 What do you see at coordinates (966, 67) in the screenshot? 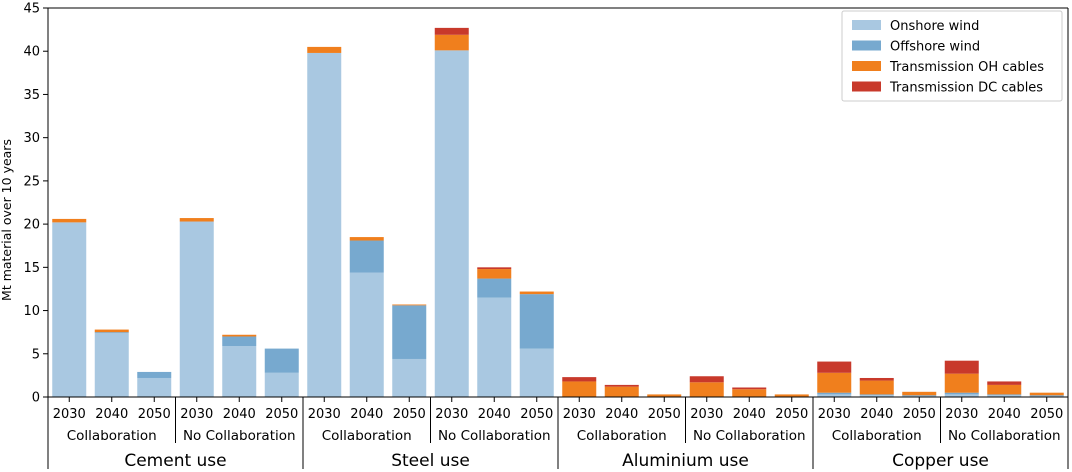
I see `legend-label: Transmission OH cables` at bounding box center [966, 67].